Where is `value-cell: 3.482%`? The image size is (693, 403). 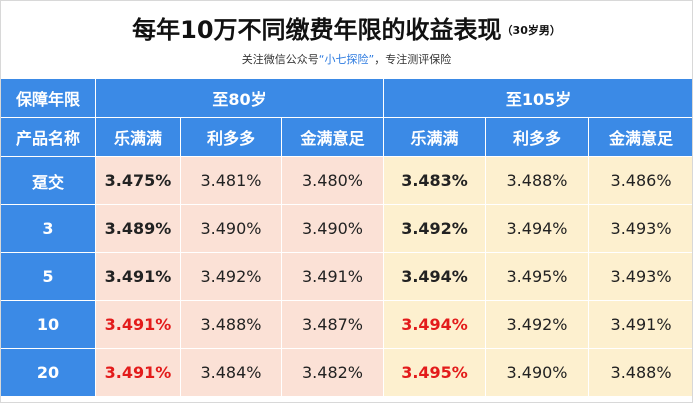
value-cell: 3.482% is located at coordinates (332, 372).